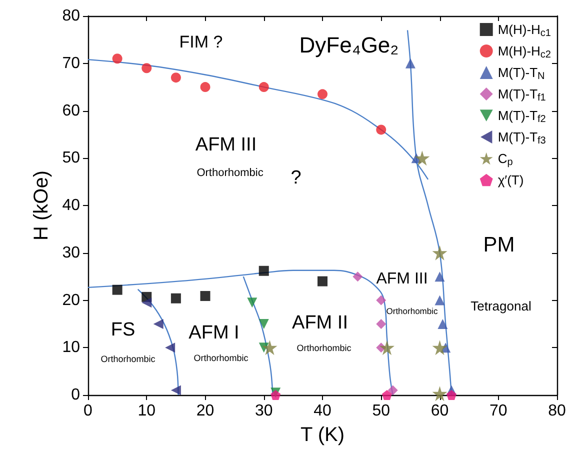  What do you see at coordinates (71, 111) in the screenshot?
I see `y-tick-label: 60` at bounding box center [71, 111].